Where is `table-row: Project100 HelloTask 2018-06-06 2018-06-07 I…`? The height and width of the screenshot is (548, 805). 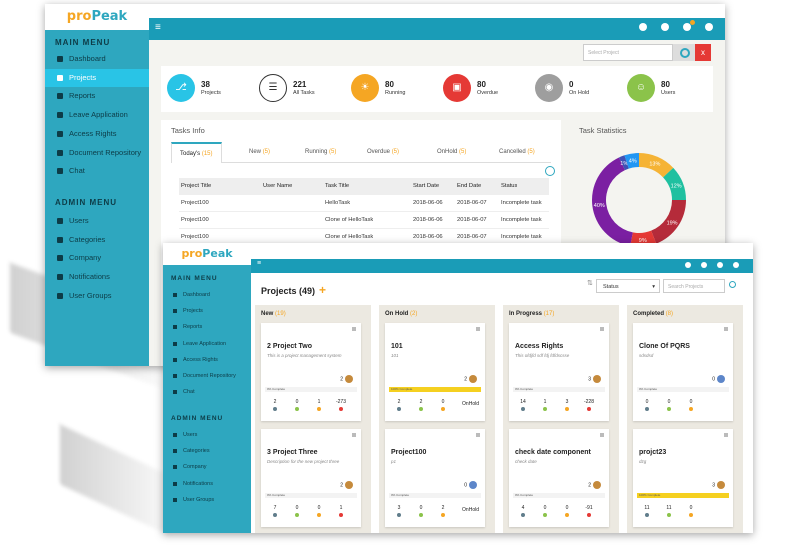
table-row: Project100 HelloTask 2018-06-06 2018-06-07 I… is located at coordinates (364, 203).